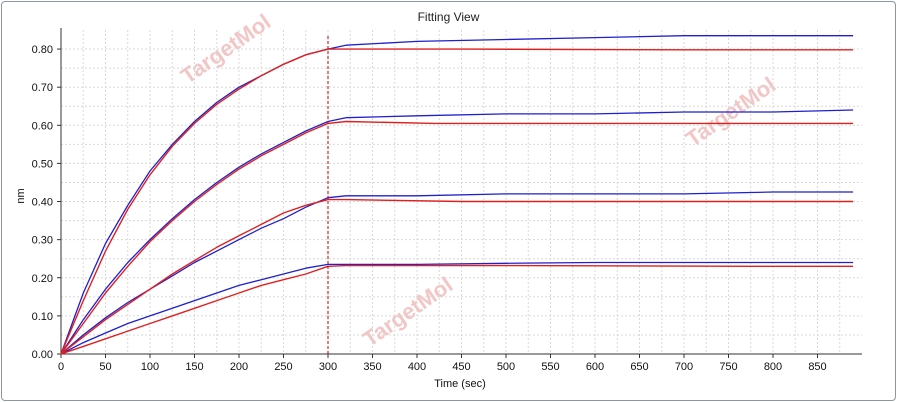 The height and width of the screenshot is (402, 897). What do you see at coordinates (448, 17) in the screenshot?
I see `window-title: Fitting View` at bounding box center [448, 17].